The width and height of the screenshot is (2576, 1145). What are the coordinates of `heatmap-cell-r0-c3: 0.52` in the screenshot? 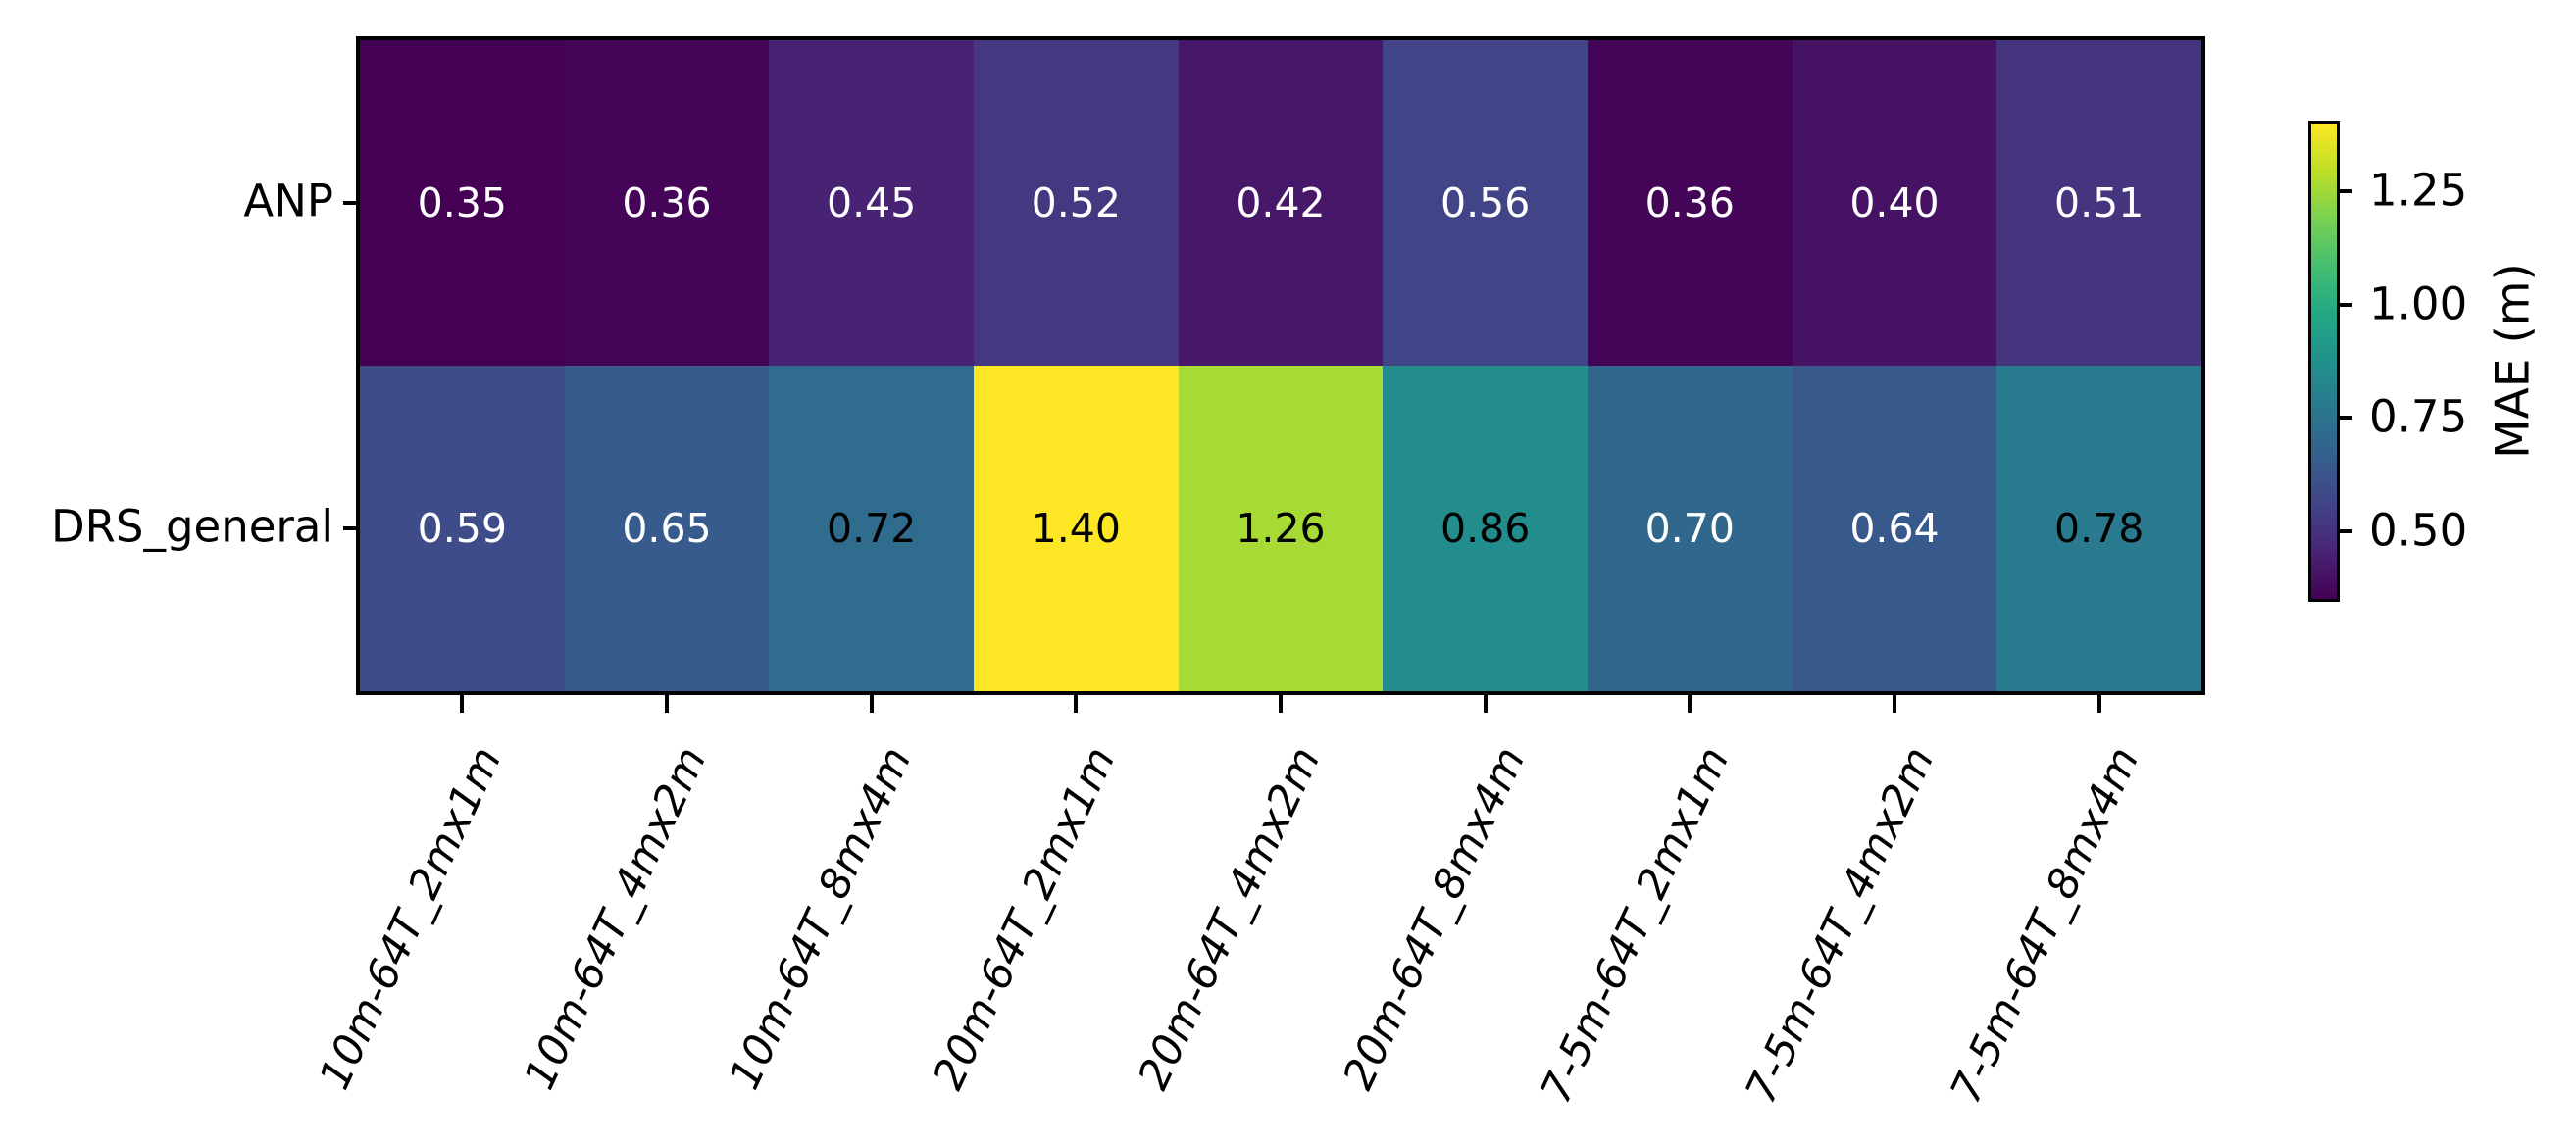 It's located at (1076, 203).